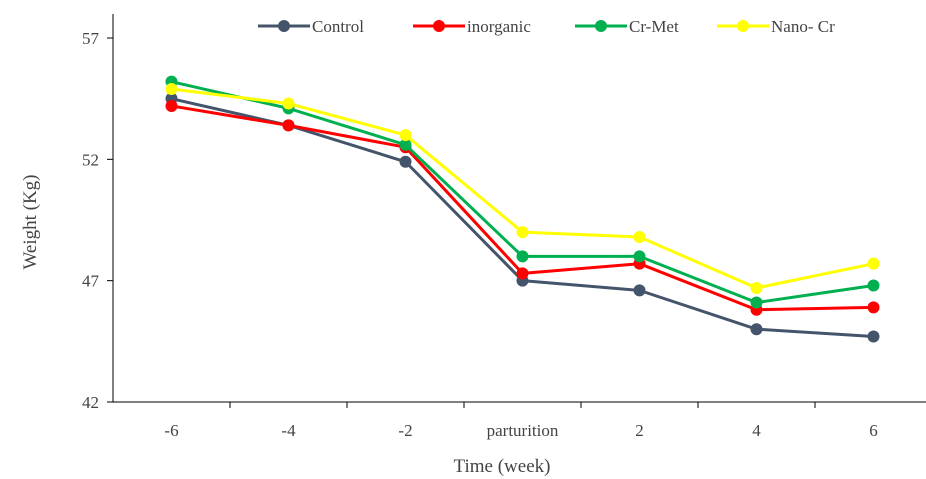  What do you see at coordinates (338, 26) in the screenshot?
I see `legend-label: Control` at bounding box center [338, 26].